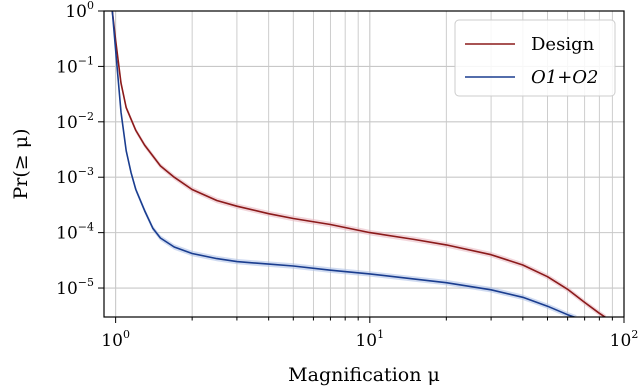 This screenshot has height=389, width=638. I want to click on x-axis-title: Magnification μ, so click(364, 375).